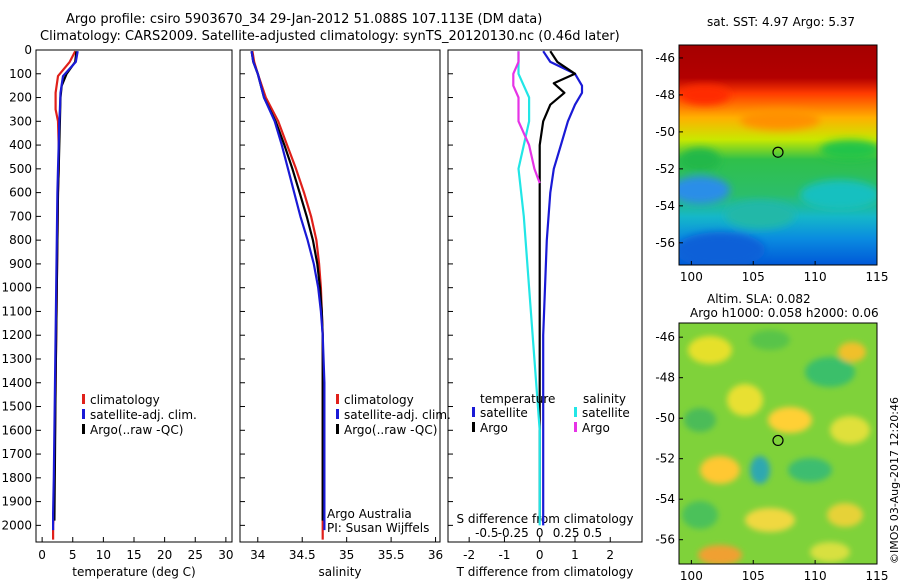  I want to click on y-tick-label: 1600, so click(16, 430).